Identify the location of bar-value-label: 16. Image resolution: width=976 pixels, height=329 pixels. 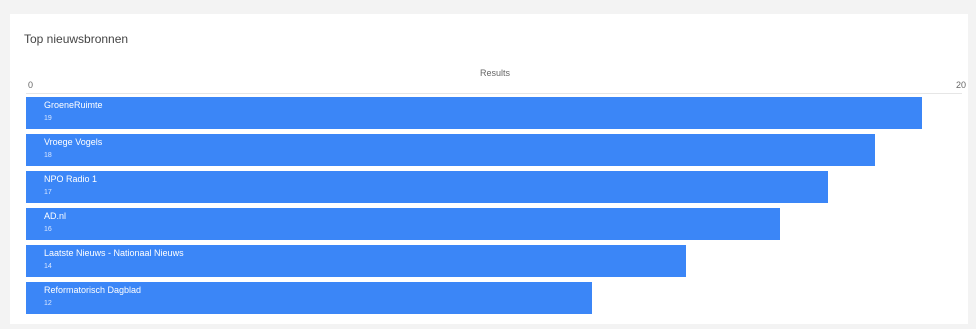
(48, 229).